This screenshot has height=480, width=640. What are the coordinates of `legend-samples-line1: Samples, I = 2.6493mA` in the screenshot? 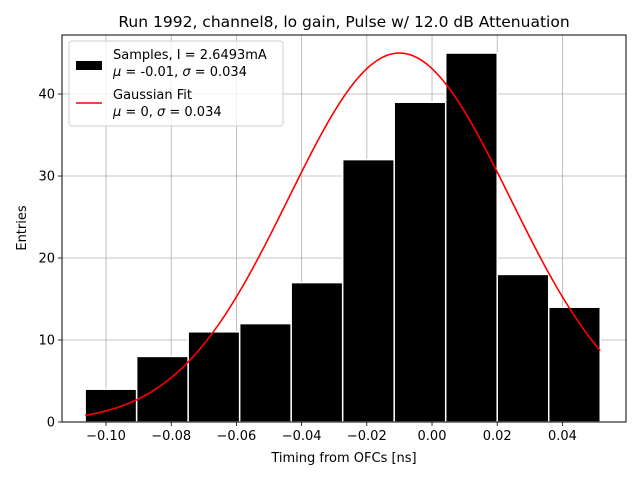 It's located at (190, 55).